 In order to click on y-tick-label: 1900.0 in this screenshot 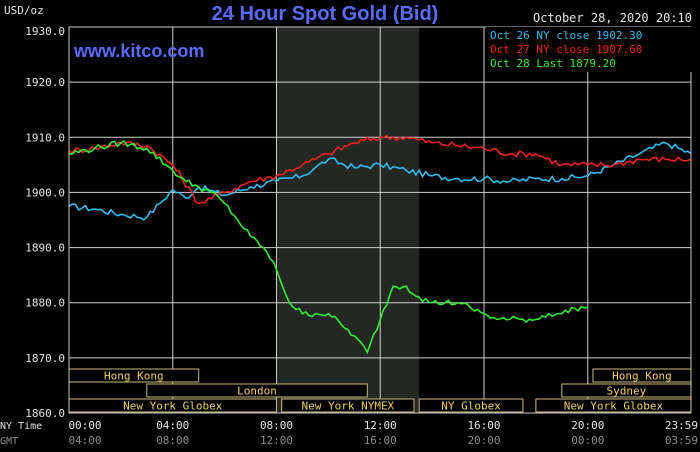, I will do `click(45, 192)`.